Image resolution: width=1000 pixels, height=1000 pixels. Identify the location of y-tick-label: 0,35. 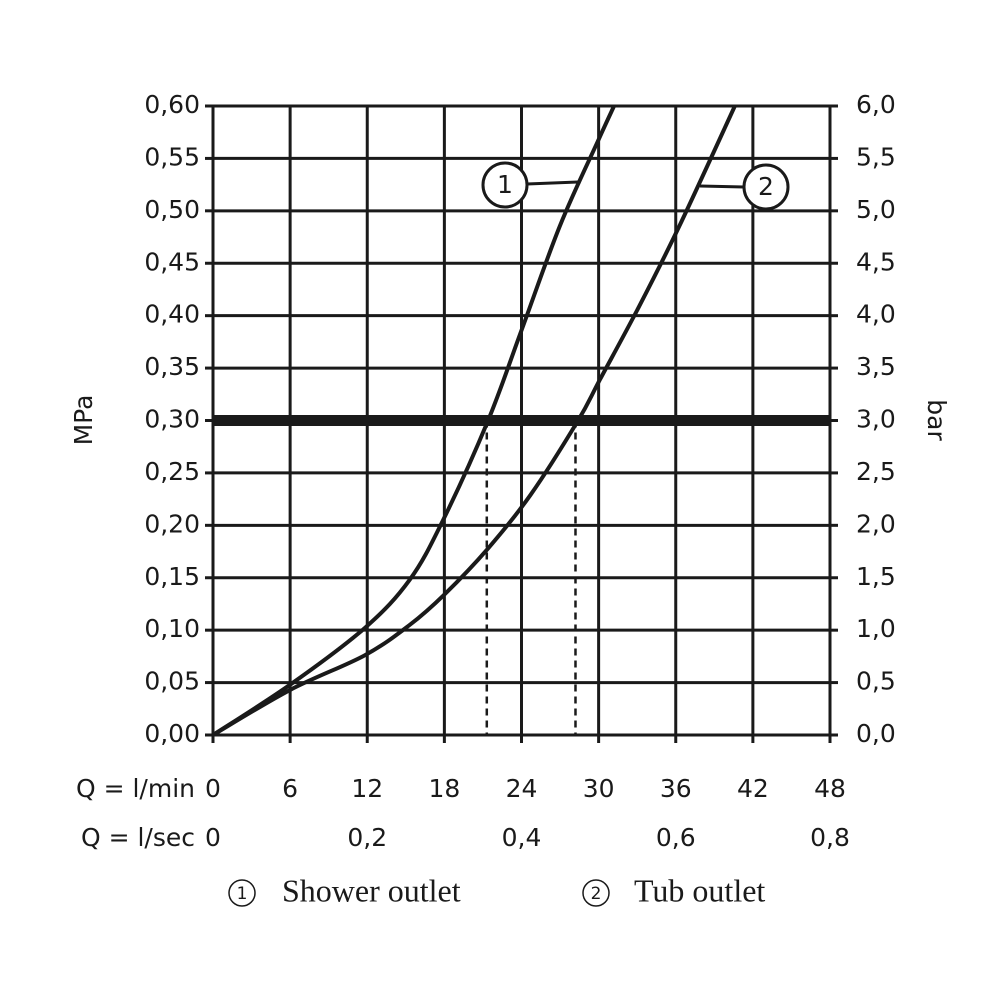
(172, 366).